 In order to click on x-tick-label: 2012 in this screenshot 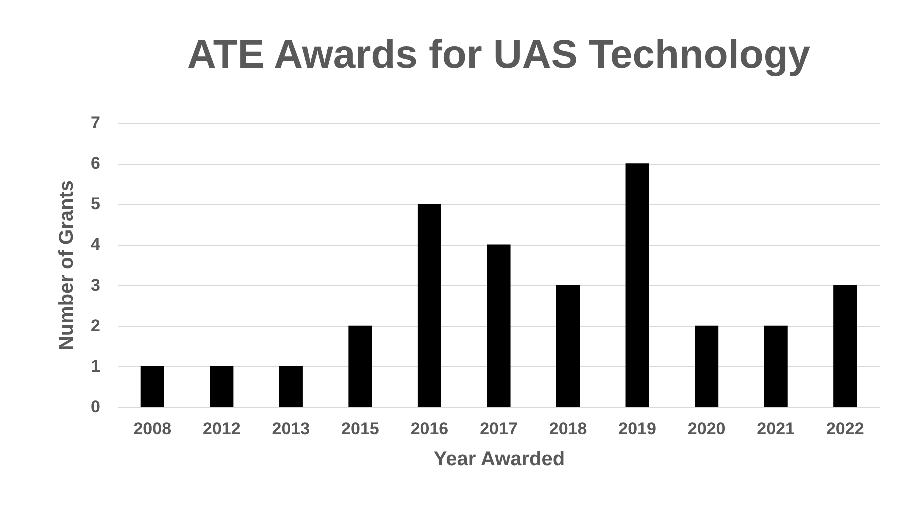, I will do `click(221, 429)`.